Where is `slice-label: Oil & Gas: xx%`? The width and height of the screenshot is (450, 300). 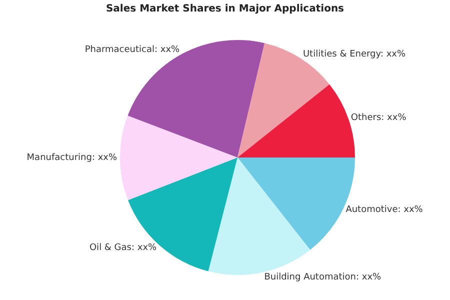
slice-label: Oil & Gas: xx% is located at coordinates (123, 248).